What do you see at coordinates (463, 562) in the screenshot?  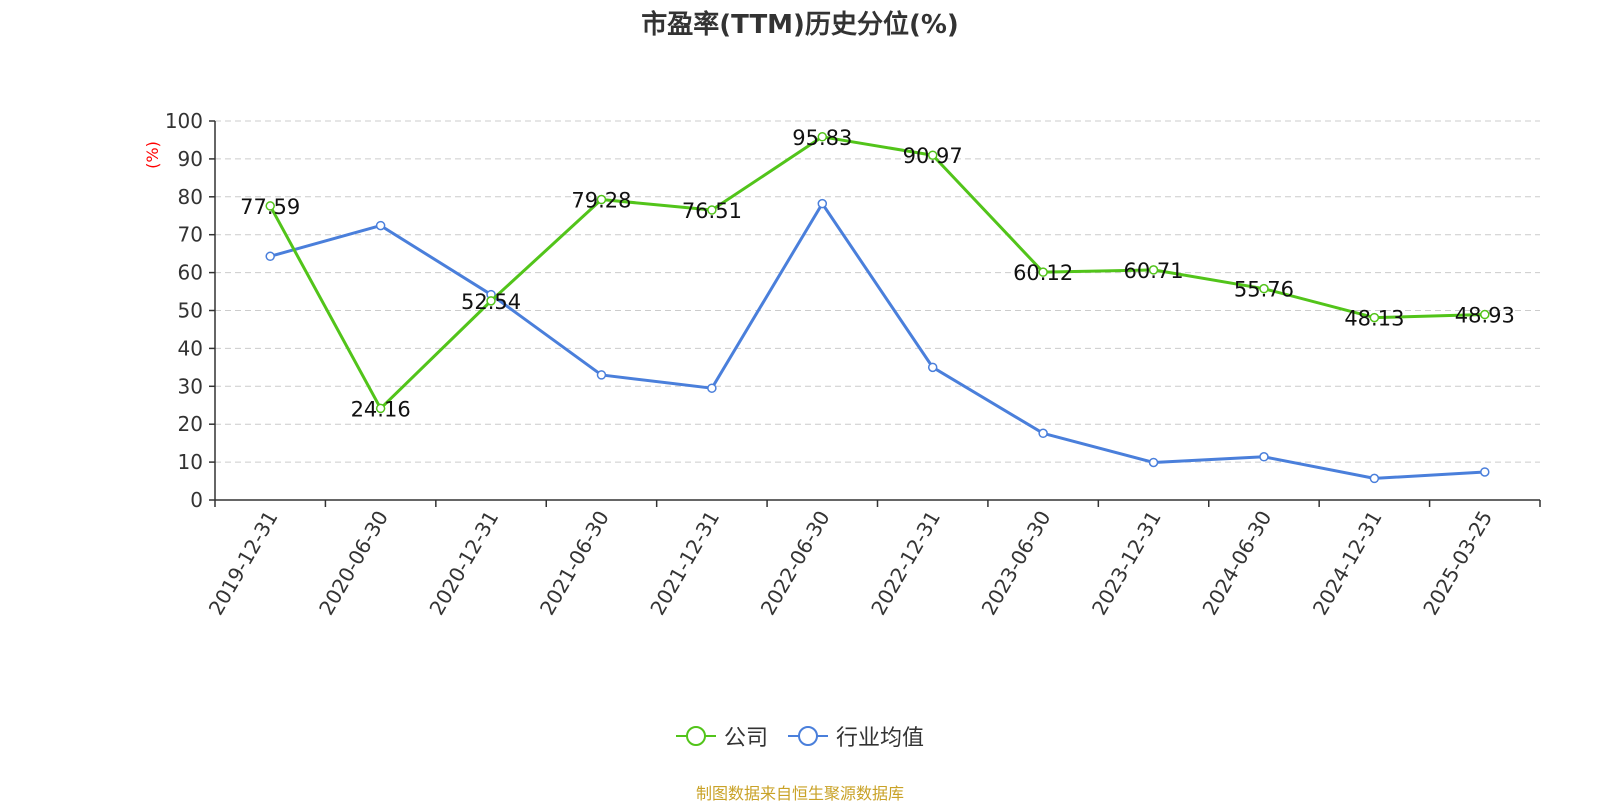 I see `x-tick-label: 2020-12-31` at bounding box center [463, 562].